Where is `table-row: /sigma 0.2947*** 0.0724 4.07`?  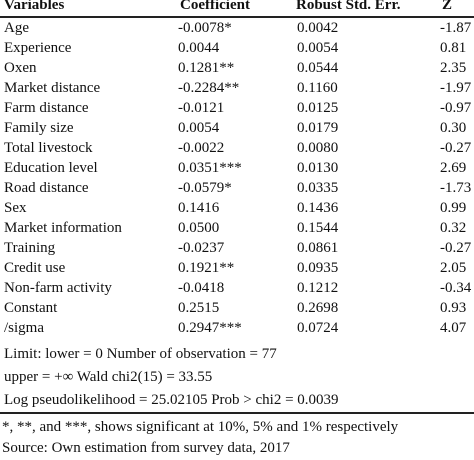
table-row: /sigma 0.2947*** 0.0724 4.07 is located at coordinates (237, 328).